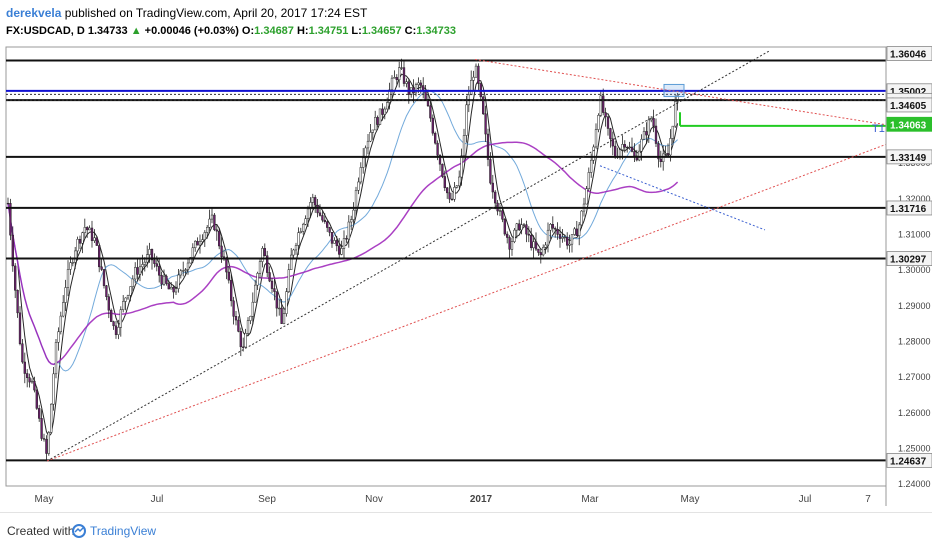  Describe the element at coordinates (328, 31) in the screenshot. I see `high-value: 1.34751` at that location.